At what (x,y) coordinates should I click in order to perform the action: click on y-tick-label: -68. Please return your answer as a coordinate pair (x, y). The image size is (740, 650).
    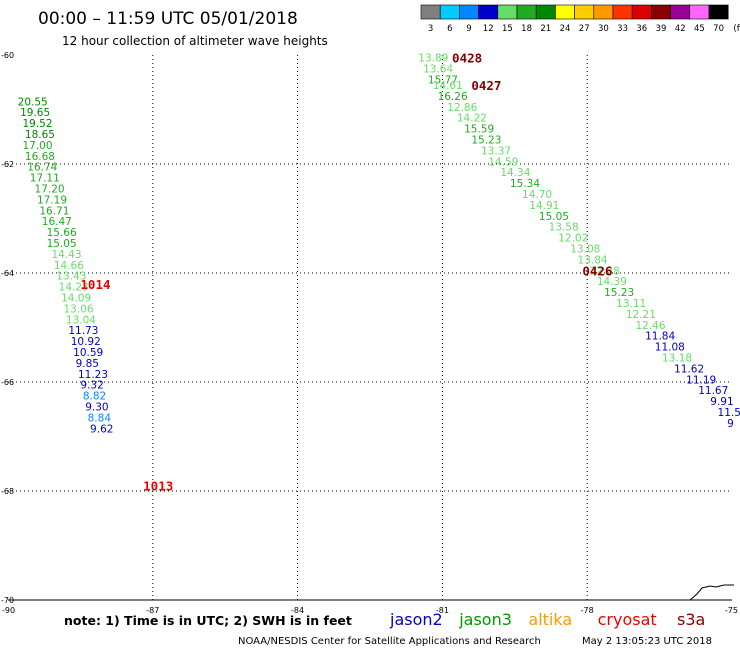
    Looking at the image, I should click on (7, 491).